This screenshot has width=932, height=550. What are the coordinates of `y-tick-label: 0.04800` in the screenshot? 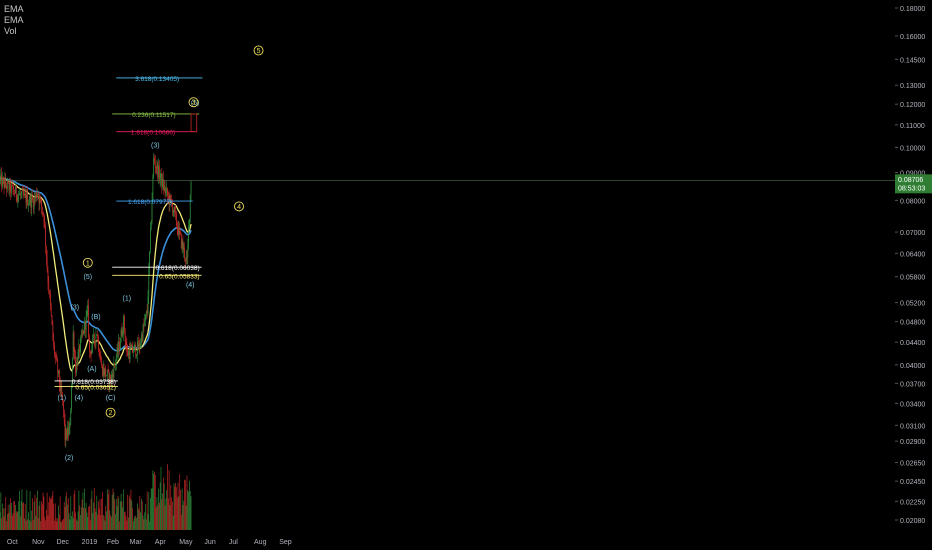 It's located at (912, 323).